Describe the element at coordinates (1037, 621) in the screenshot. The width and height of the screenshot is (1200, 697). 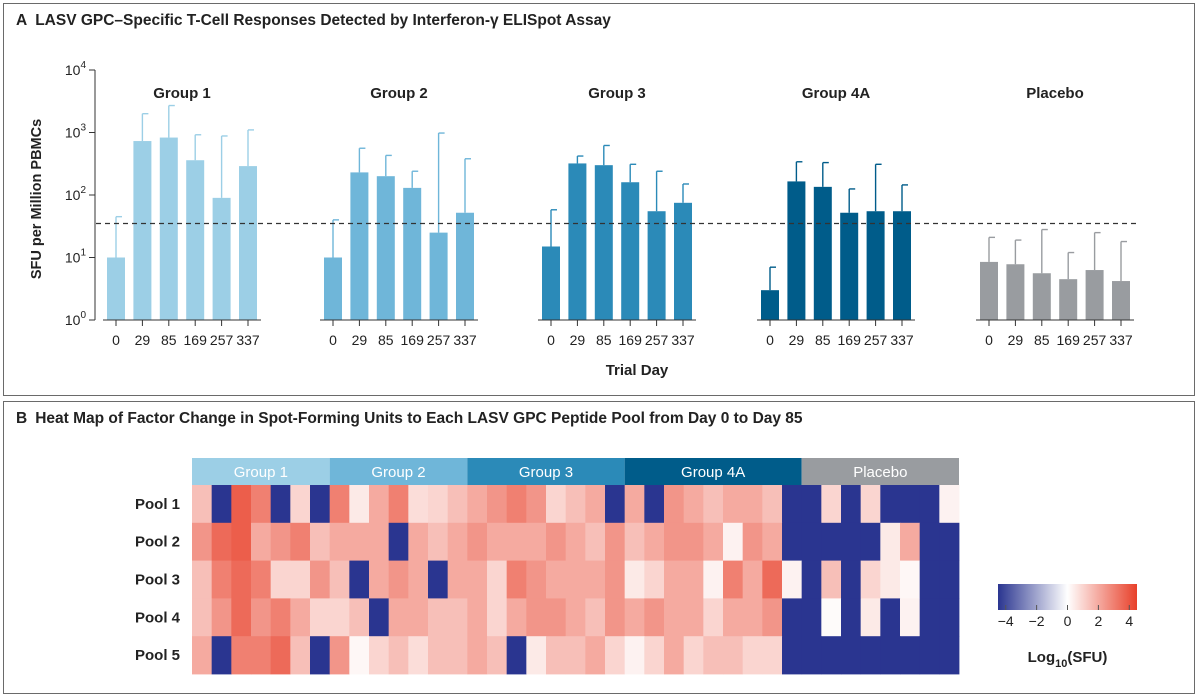
I see `colorbar-tick-label: −2` at that location.